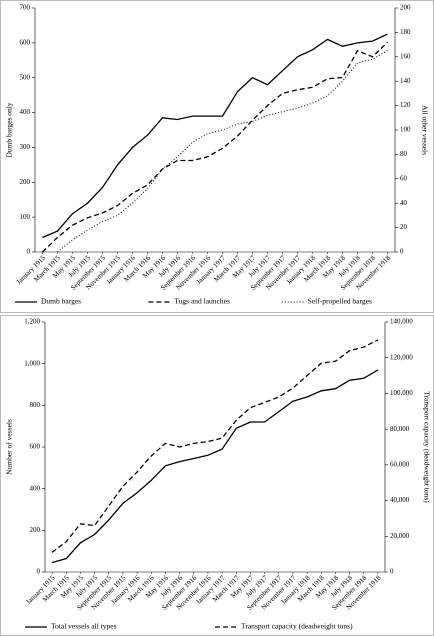  What do you see at coordinates (9, 447) in the screenshot?
I see `y-axis-title: Number of vessels` at bounding box center [9, 447].